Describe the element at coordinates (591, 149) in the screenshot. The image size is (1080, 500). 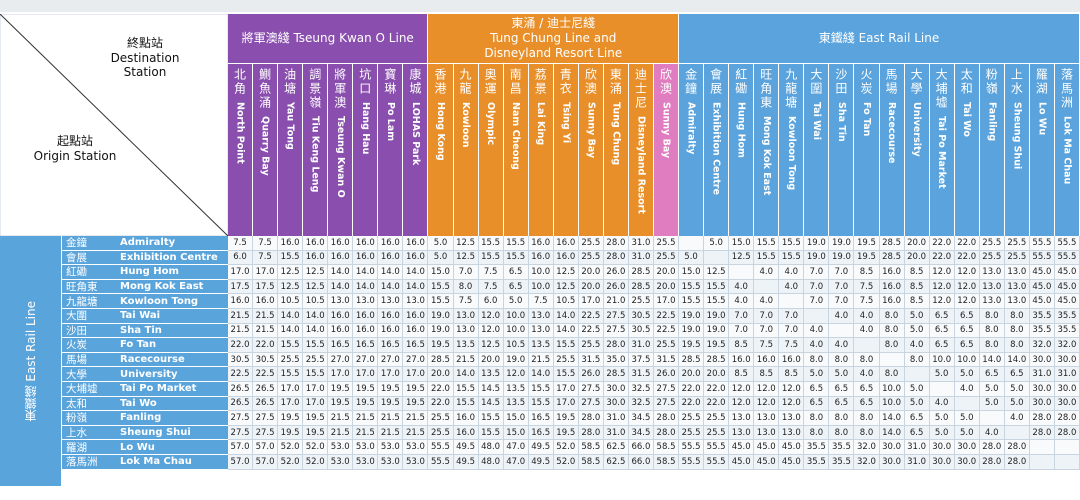
I see `station-header: 欣澳 Sunny Bay` at that location.